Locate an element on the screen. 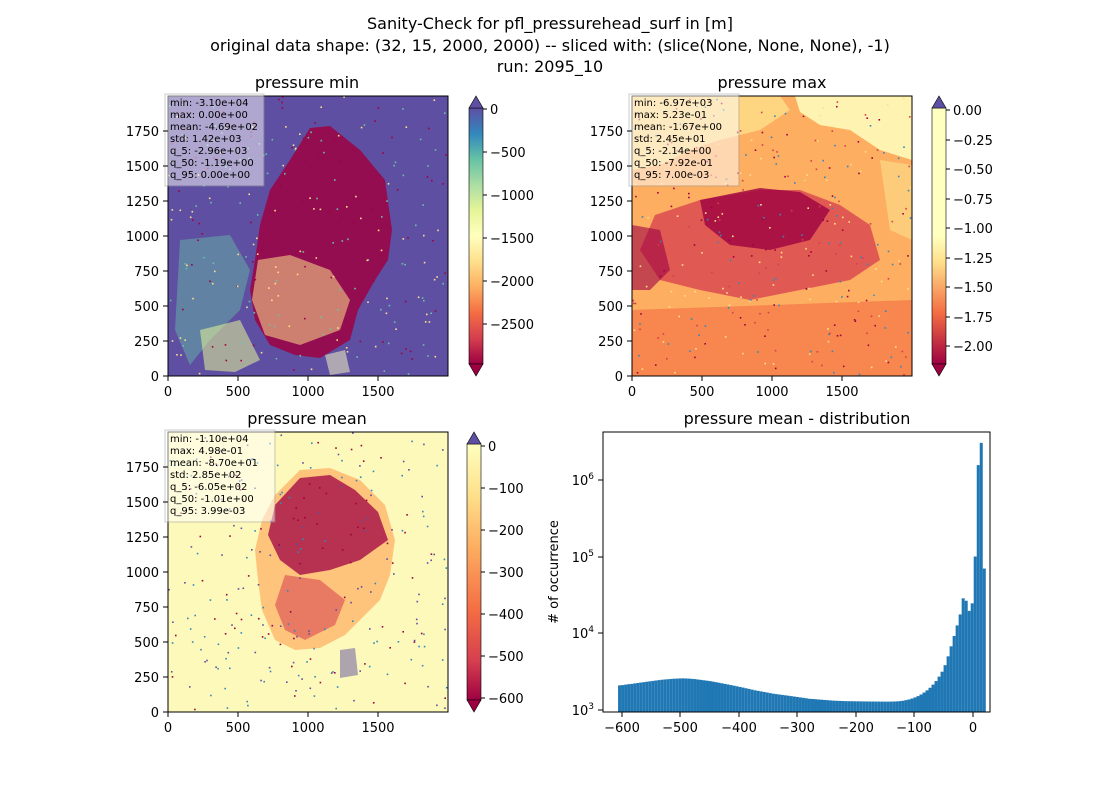 This screenshot has width=1100, height=800. colorbar-tick-label: −2000 is located at coordinates (512, 282).